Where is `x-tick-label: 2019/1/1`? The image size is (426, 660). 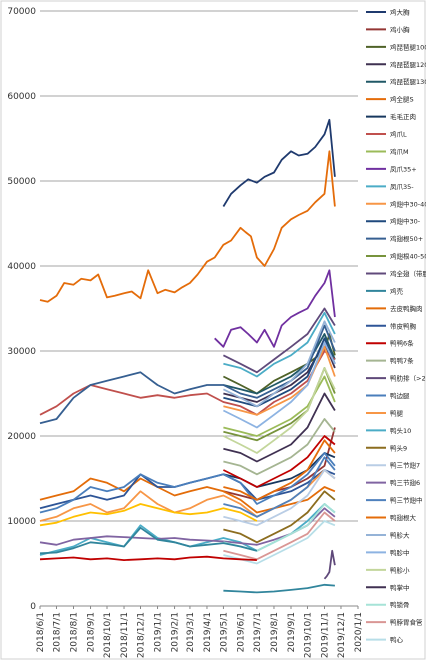
x-tick-label: 2019/1/1 is located at coordinates (159, 632).